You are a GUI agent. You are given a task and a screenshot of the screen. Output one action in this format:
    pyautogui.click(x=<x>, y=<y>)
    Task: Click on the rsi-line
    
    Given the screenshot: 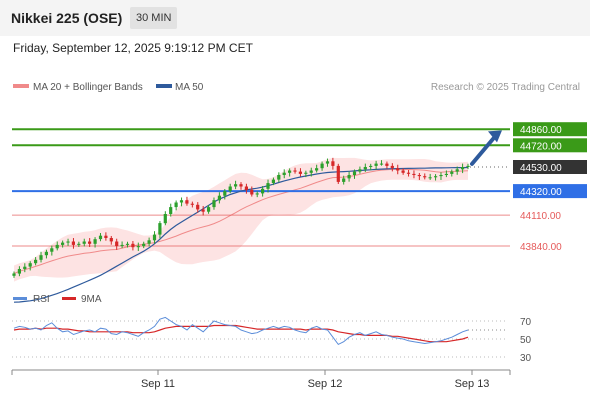 What is the action you would take?
    pyautogui.click(x=241, y=331)
    